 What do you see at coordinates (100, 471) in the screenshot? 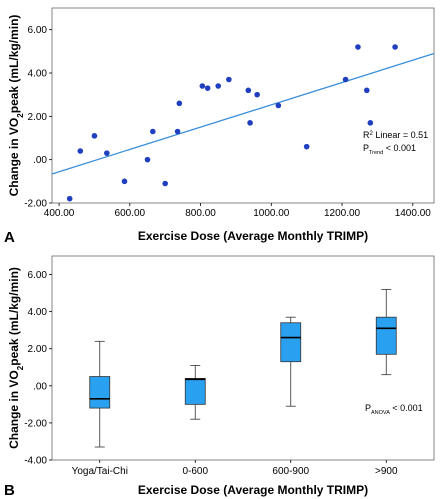
I see `x-tick-label: Yoga/Tai-Chi` at bounding box center [100, 471].